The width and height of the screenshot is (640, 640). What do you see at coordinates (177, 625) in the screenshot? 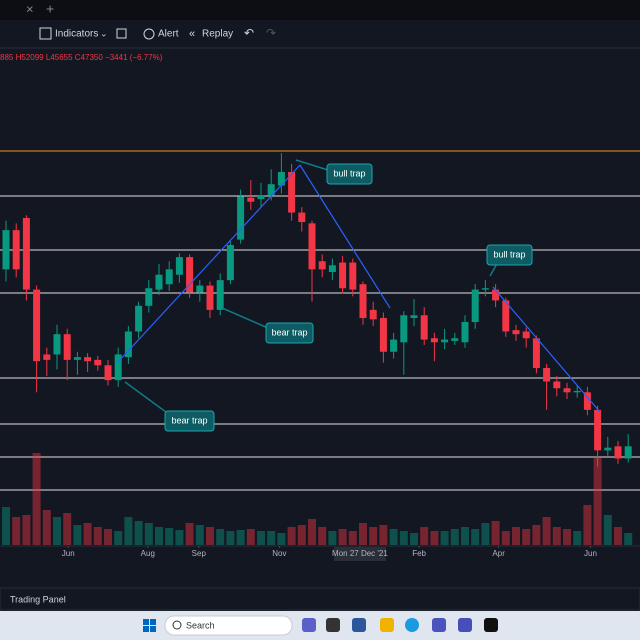
I see `search-icon` at bounding box center [177, 625].